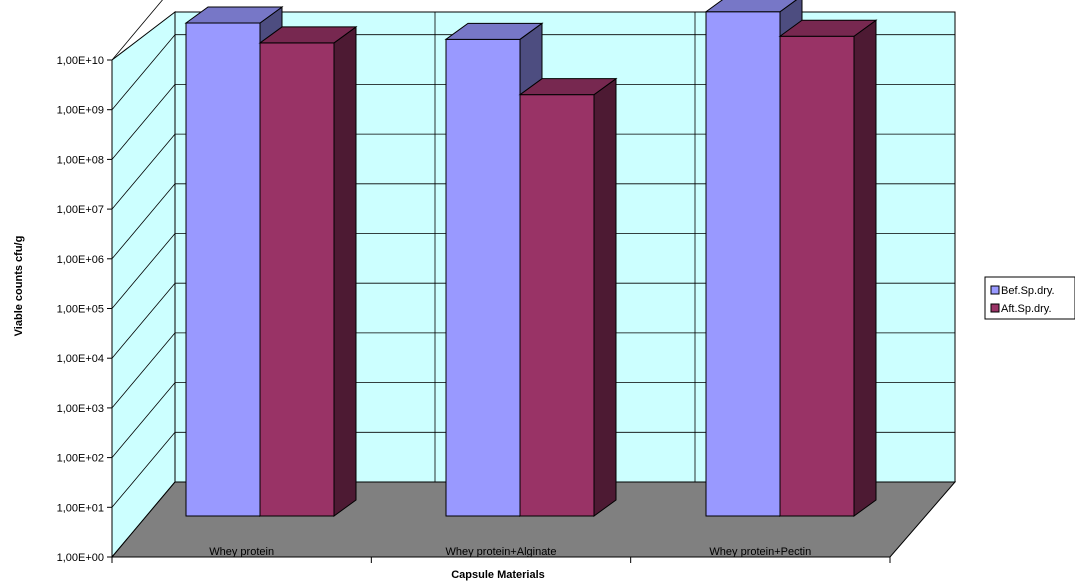 The height and width of the screenshot is (582, 1075). I want to click on y-tick-label: 1,00E+00, so click(80, 558).